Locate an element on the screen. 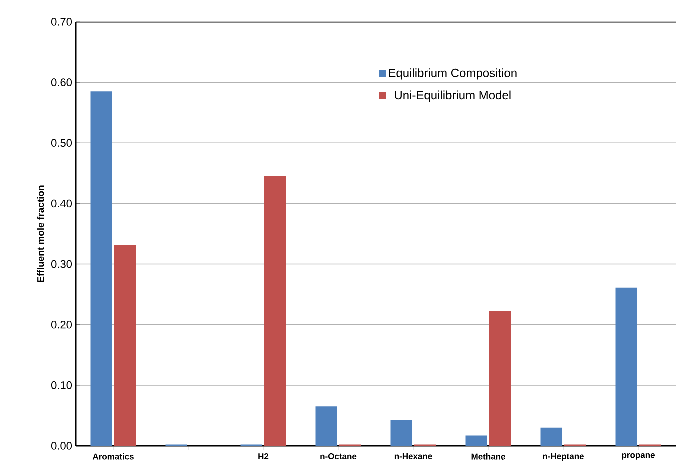  legend-label: Equilibrium Composition is located at coordinates (453, 74).